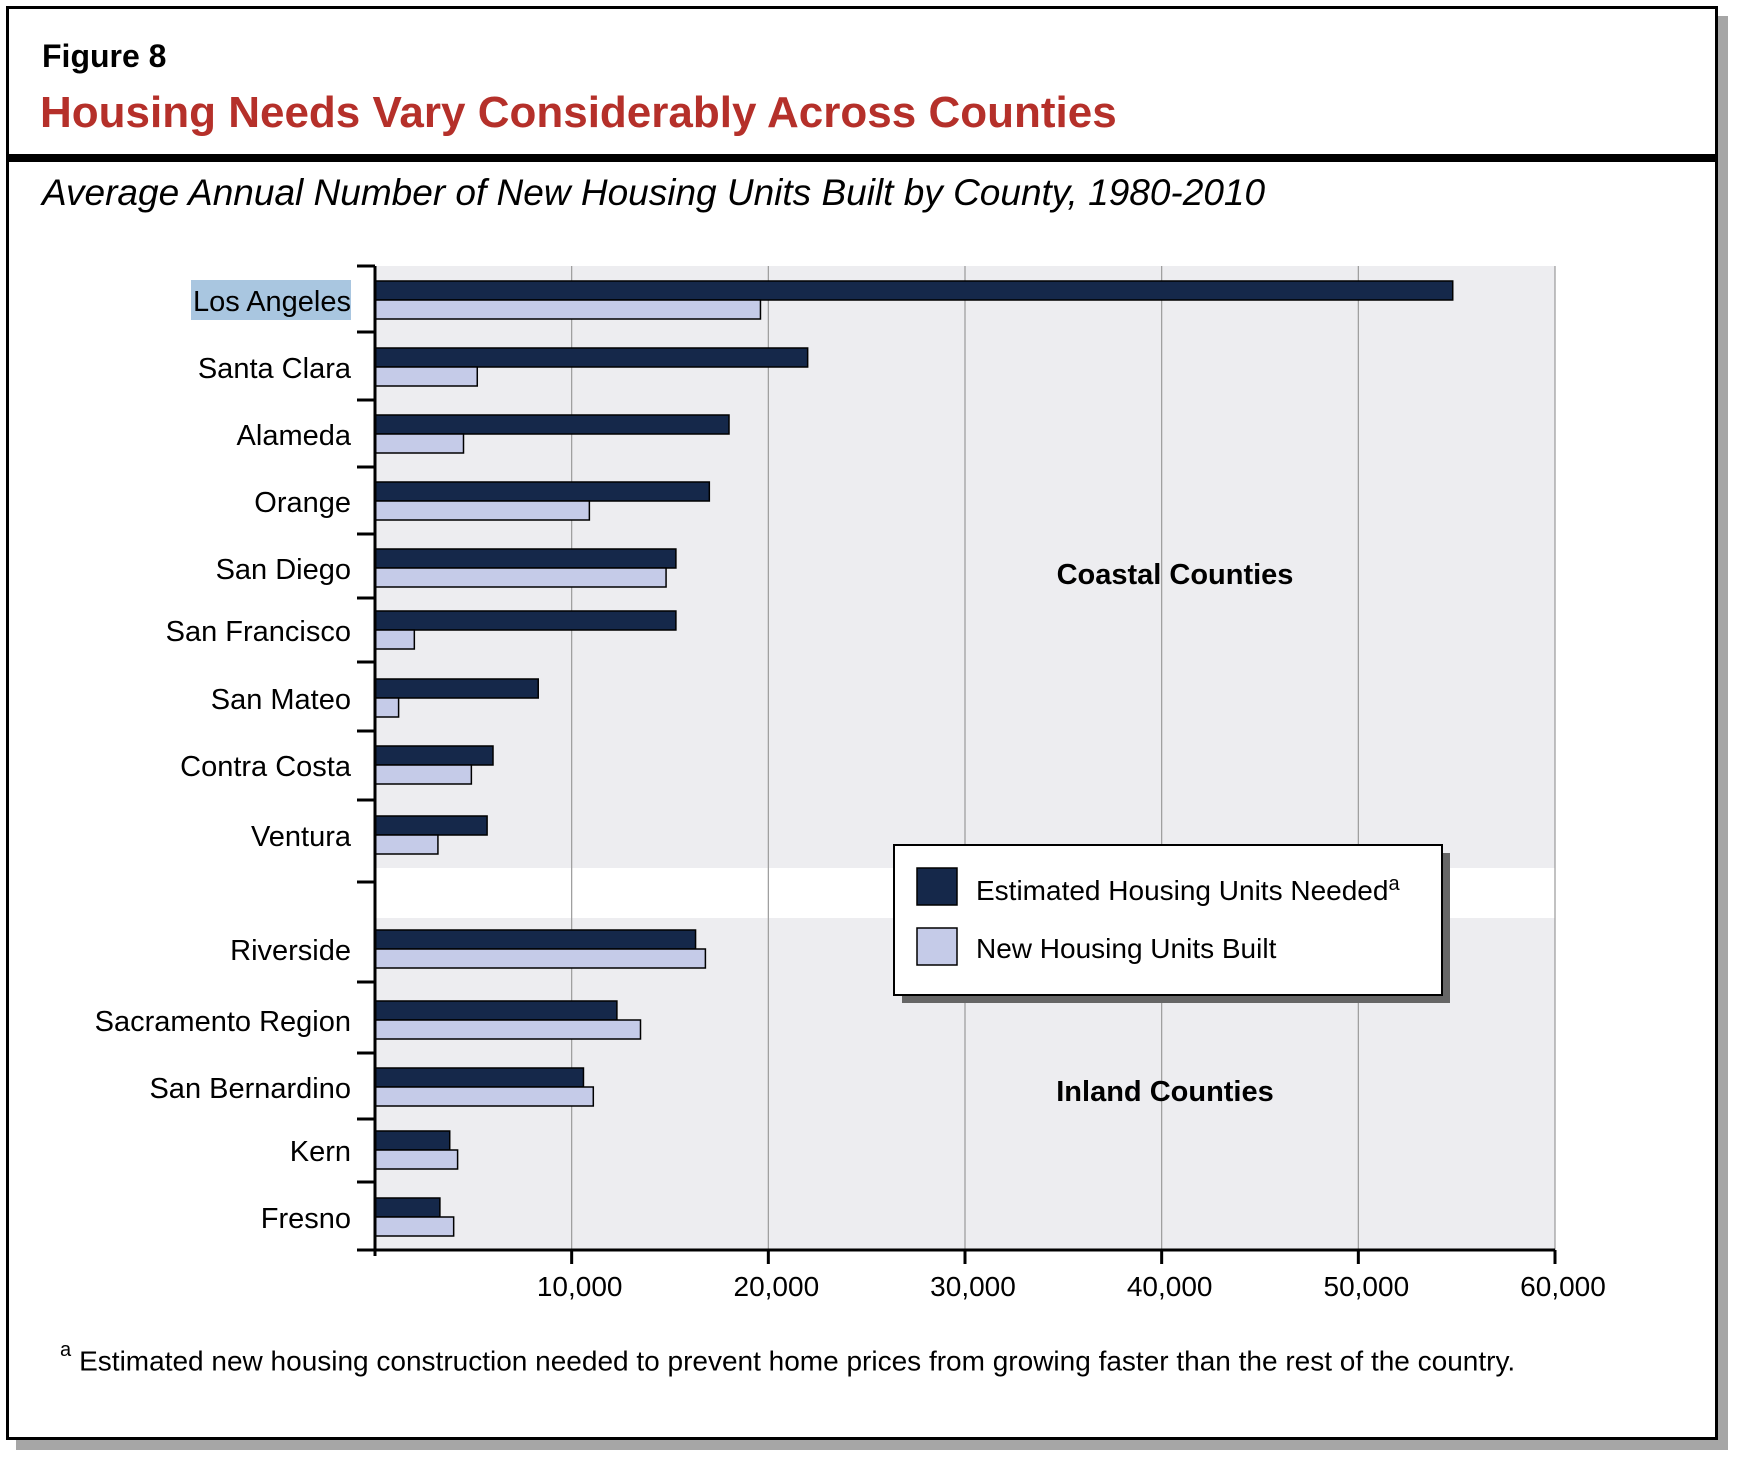 Image resolution: width=1743 pixels, height=1458 pixels. What do you see at coordinates (290, 951) in the screenshot?
I see `category-label: Riverside` at bounding box center [290, 951].